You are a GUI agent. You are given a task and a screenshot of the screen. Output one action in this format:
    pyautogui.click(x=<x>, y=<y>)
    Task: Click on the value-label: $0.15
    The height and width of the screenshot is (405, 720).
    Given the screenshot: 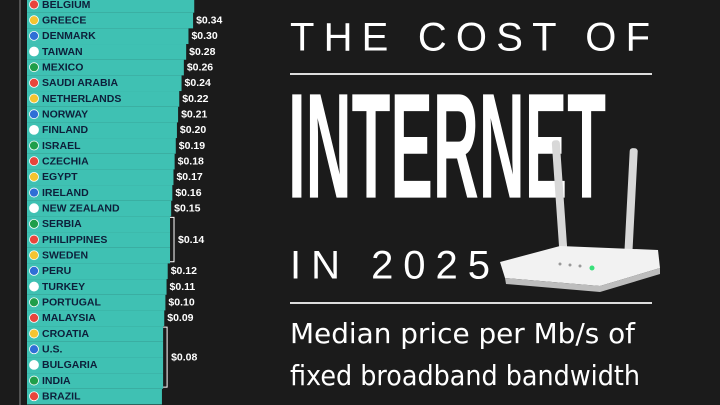 What is the action you would take?
    pyautogui.click(x=187, y=208)
    